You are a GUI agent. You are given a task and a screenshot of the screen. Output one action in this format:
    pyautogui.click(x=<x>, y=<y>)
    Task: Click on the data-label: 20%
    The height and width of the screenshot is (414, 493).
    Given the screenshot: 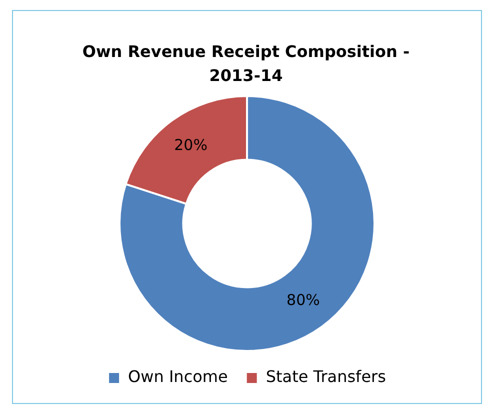 What is the action you would take?
    pyautogui.click(x=191, y=145)
    